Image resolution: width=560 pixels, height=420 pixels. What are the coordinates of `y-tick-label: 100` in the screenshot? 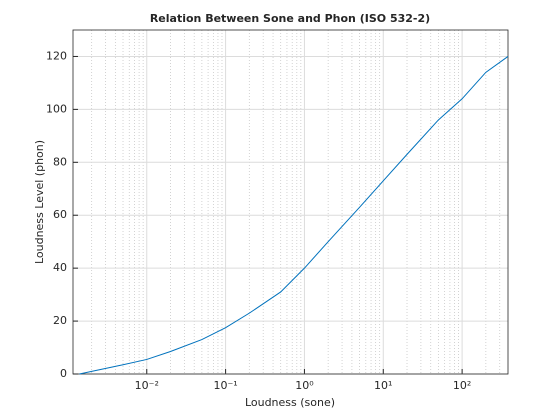 It's located at (56, 108).